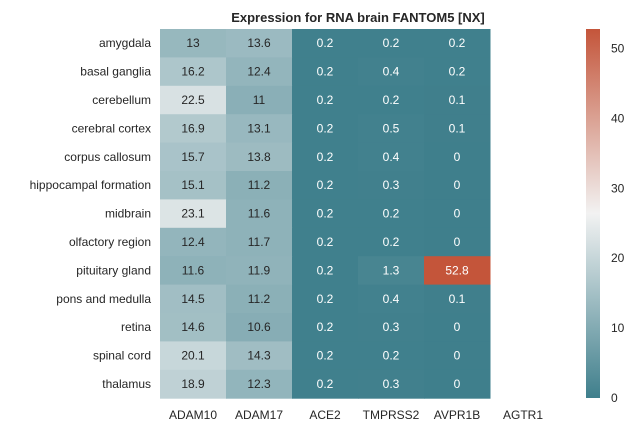 The height and width of the screenshot is (432, 635). I want to click on column-label: ADAM17, so click(259, 415).